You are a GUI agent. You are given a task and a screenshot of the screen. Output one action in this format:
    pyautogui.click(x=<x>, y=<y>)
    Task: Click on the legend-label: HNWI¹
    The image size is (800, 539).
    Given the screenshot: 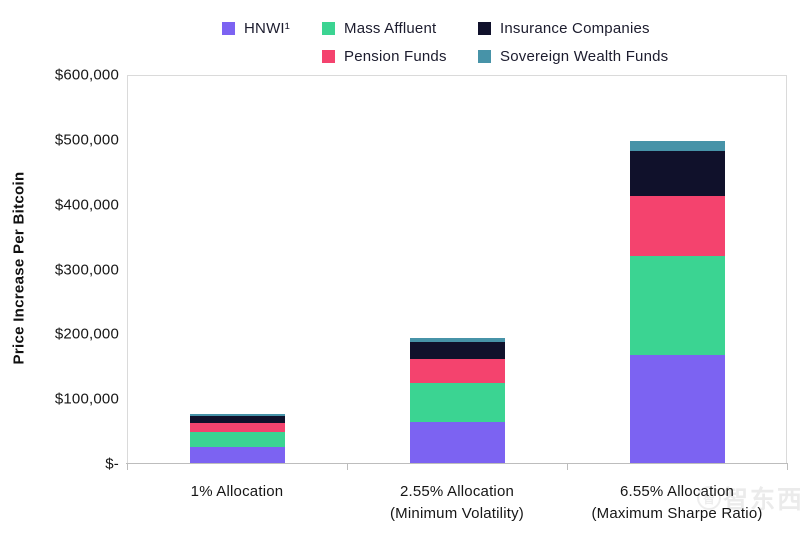 What is the action you would take?
    pyautogui.click(x=267, y=28)
    